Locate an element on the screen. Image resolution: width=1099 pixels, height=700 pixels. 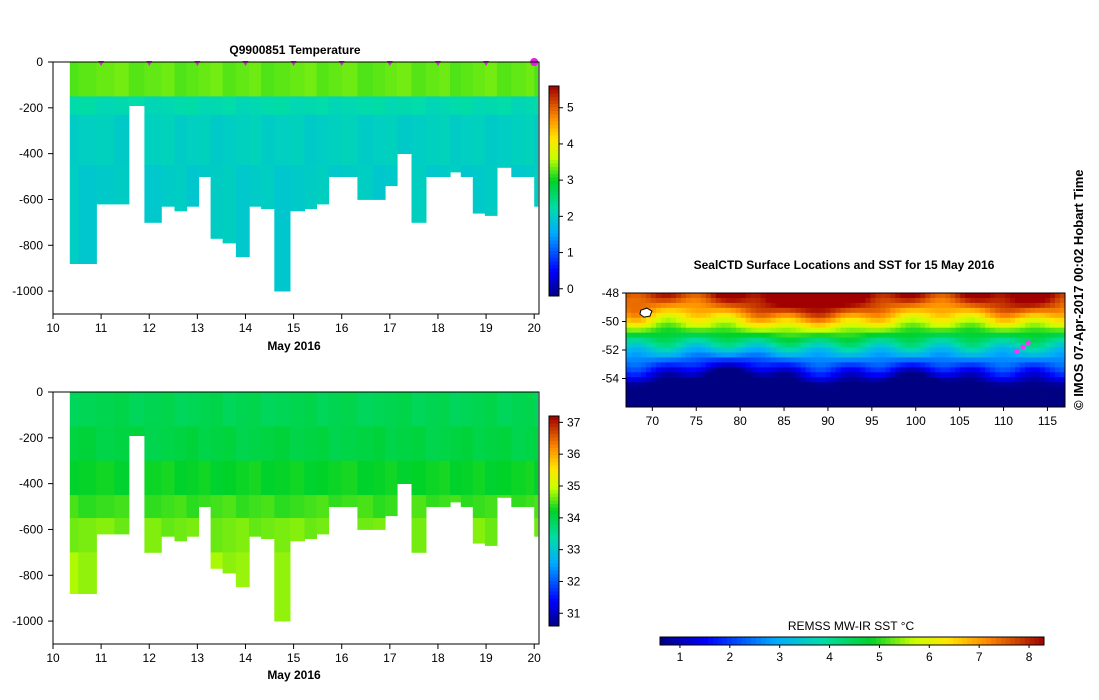
colorbar-frame is located at coordinates (852, 641).